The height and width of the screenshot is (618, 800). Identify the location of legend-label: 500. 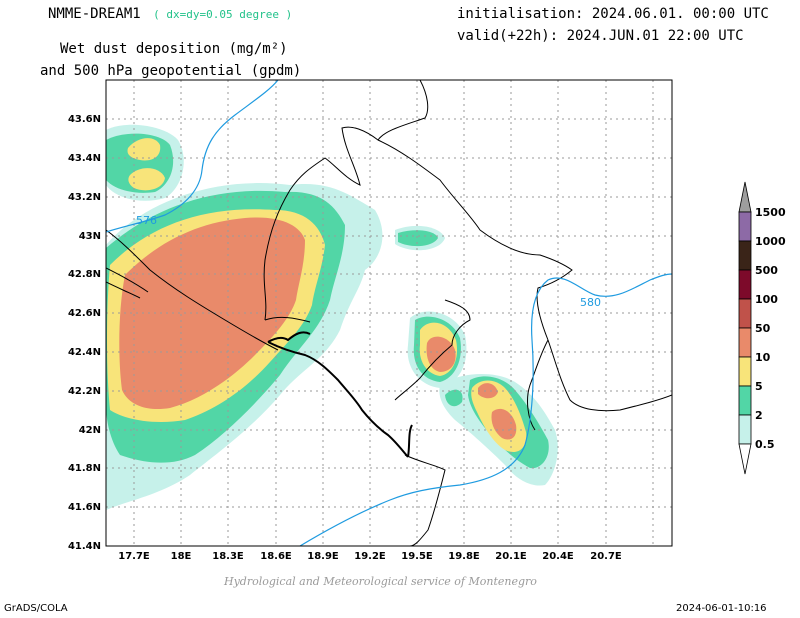
(766, 270).